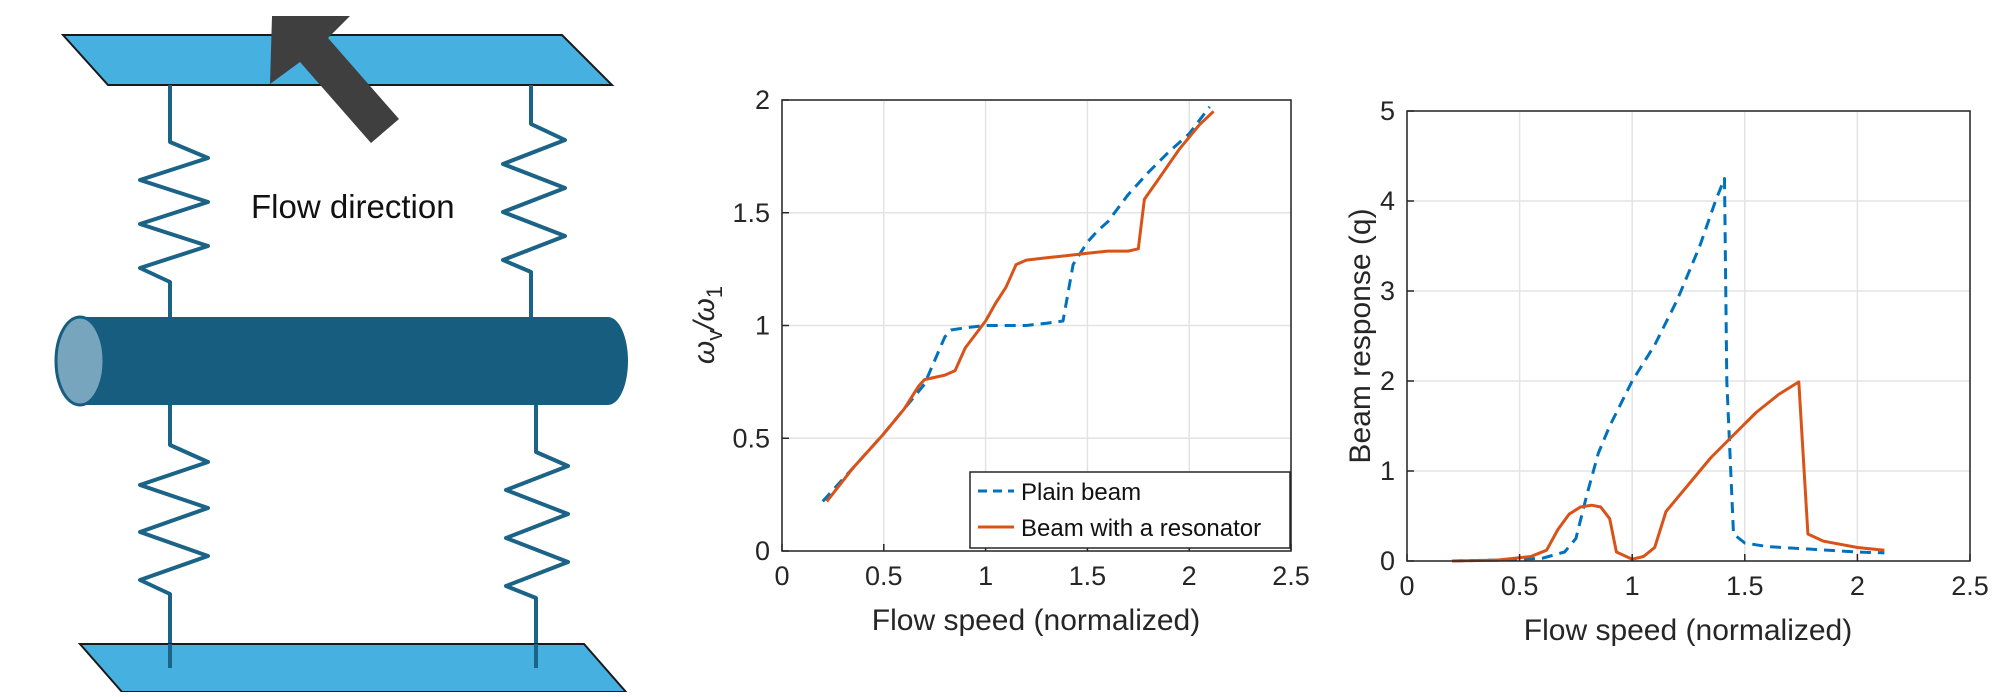  Describe the element at coordinates (174, 535) in the screenshot. I see `spring-lower-left` at that location.